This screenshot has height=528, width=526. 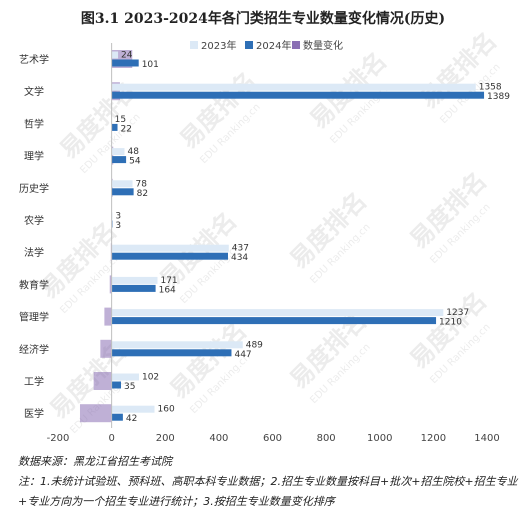 What do you see at coordinates (218, 45) in the screenshot?
I see `legend-label: 2023年` at bounding box center [218, 45].